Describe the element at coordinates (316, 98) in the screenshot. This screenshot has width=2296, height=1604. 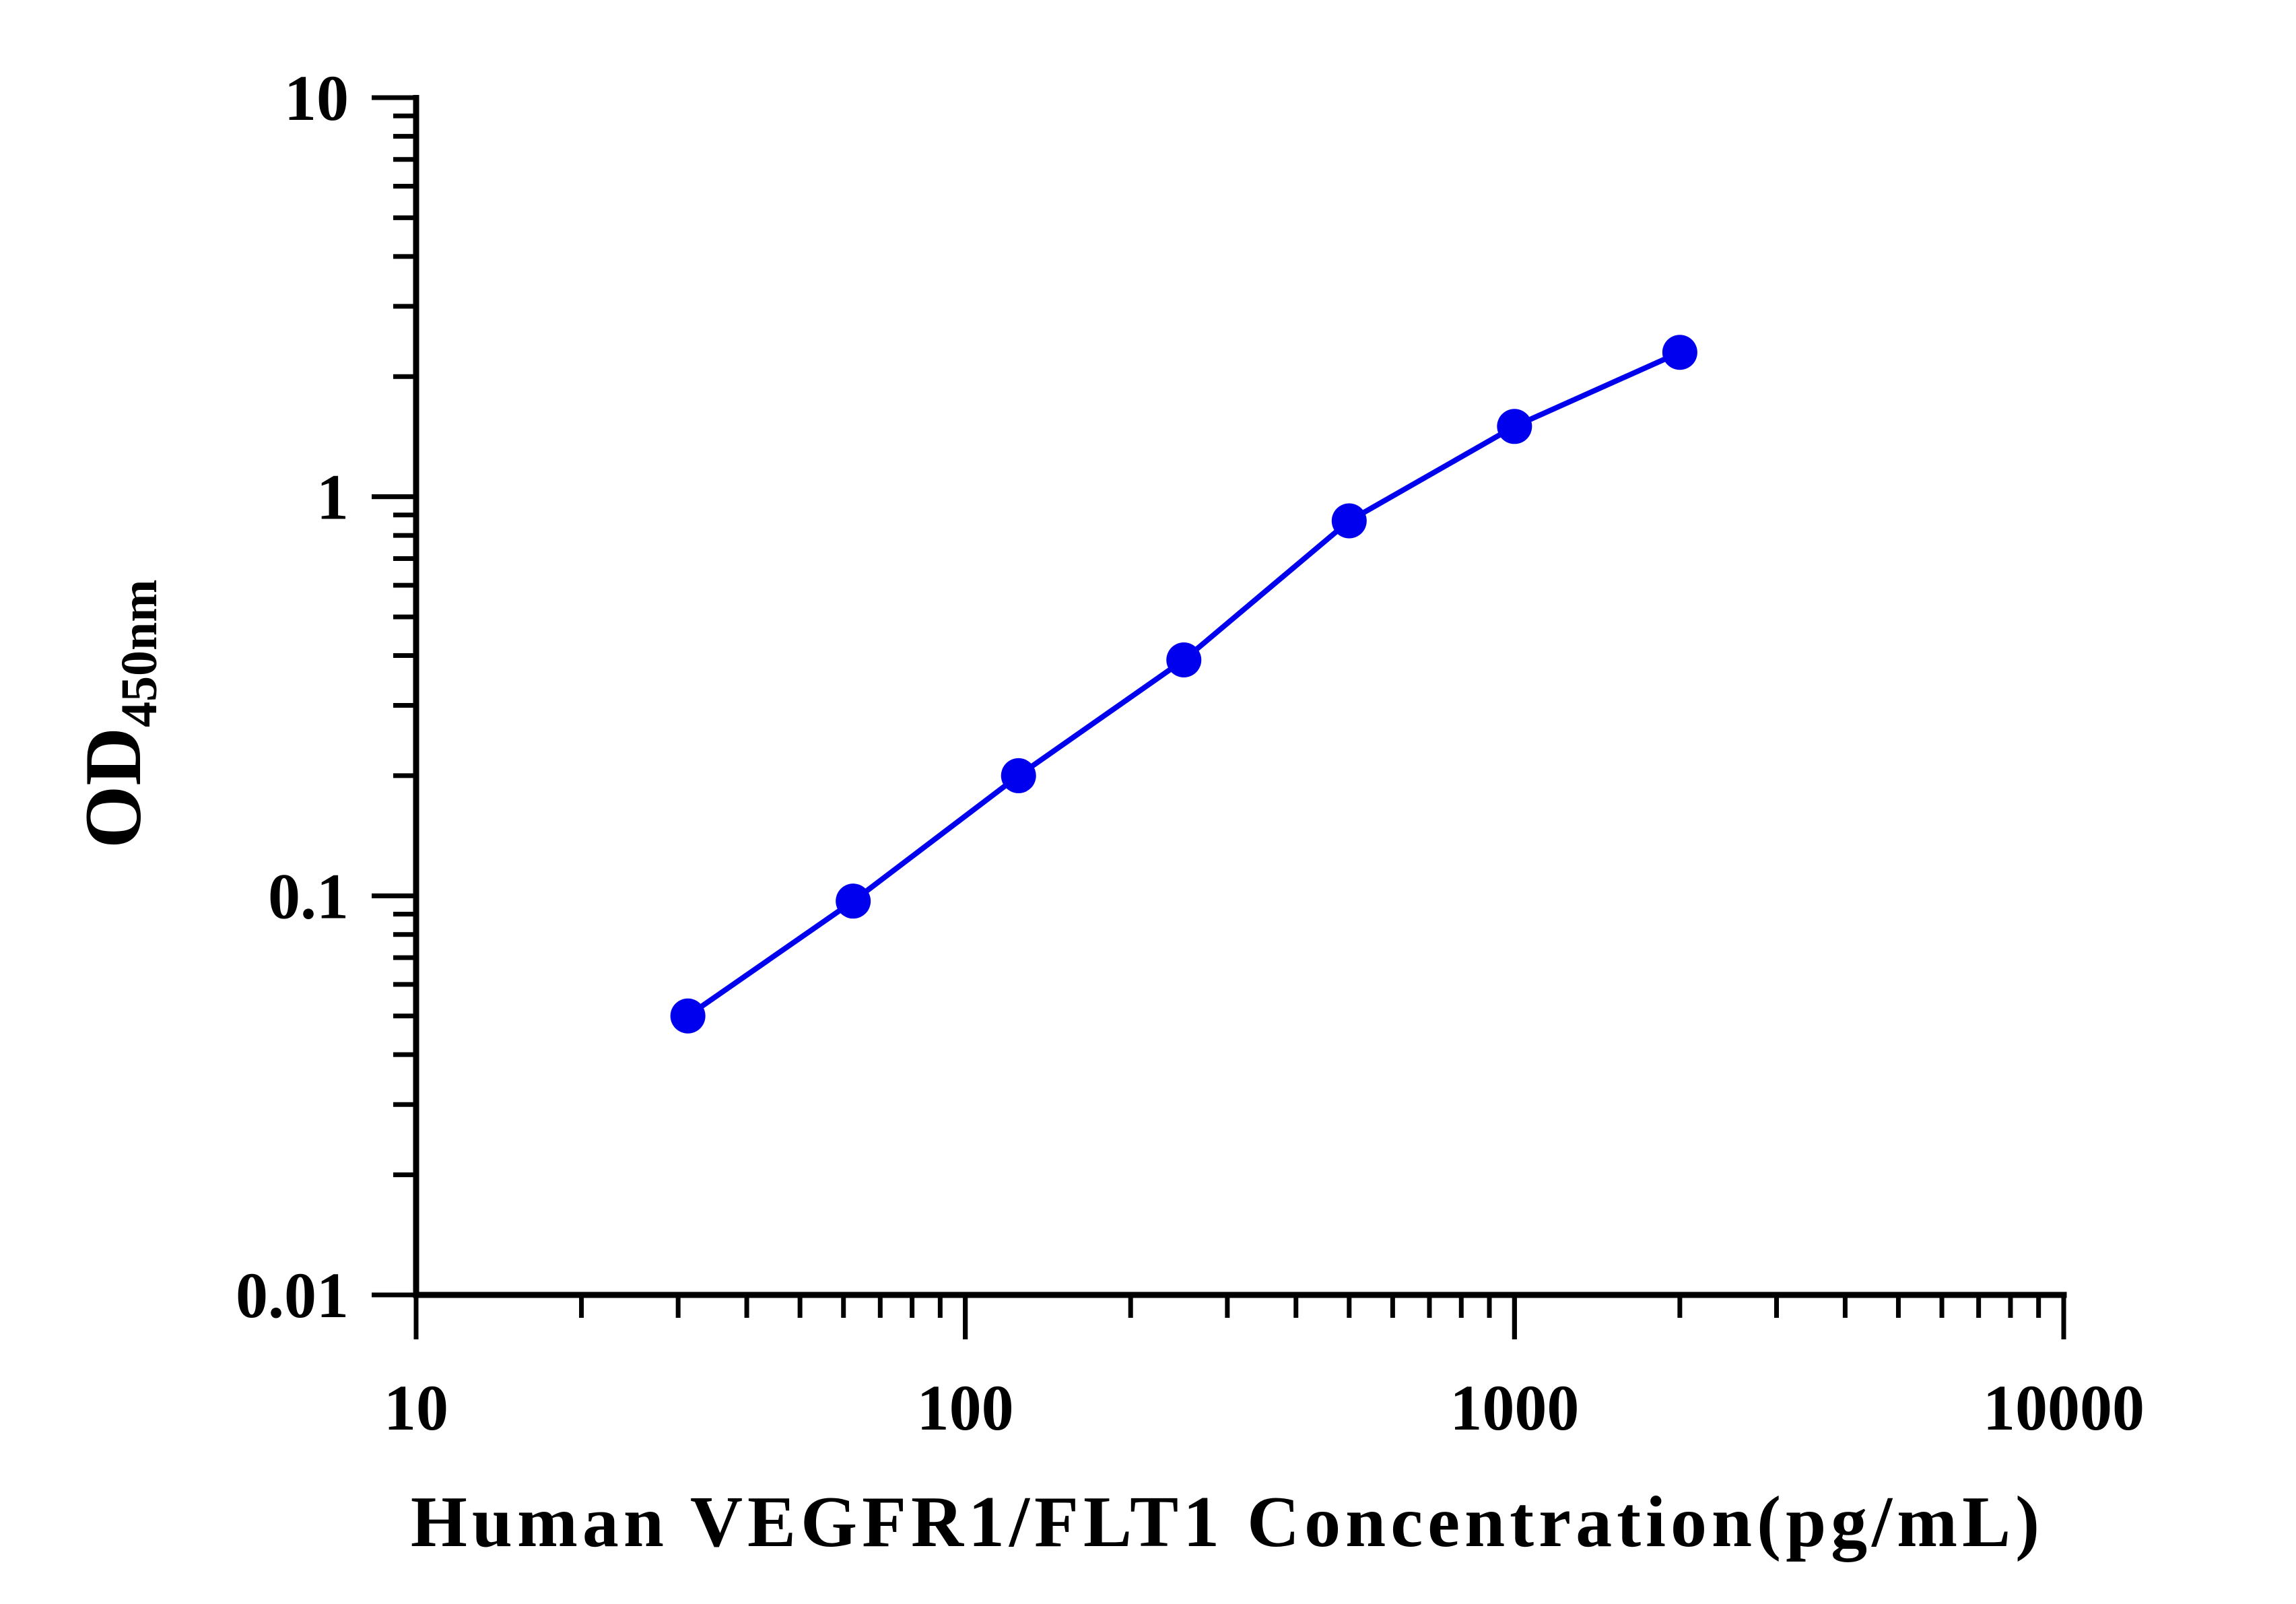
I see `y-tick-label: 10` at that location.